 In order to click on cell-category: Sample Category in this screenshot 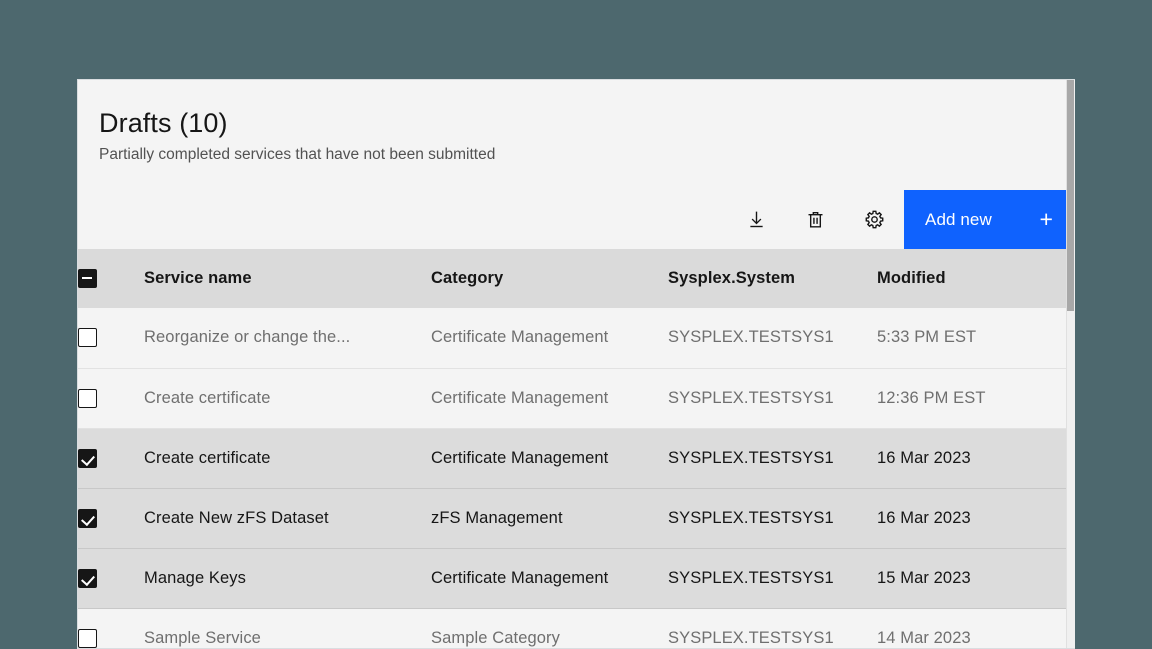, I will do `click(495, 637)`.